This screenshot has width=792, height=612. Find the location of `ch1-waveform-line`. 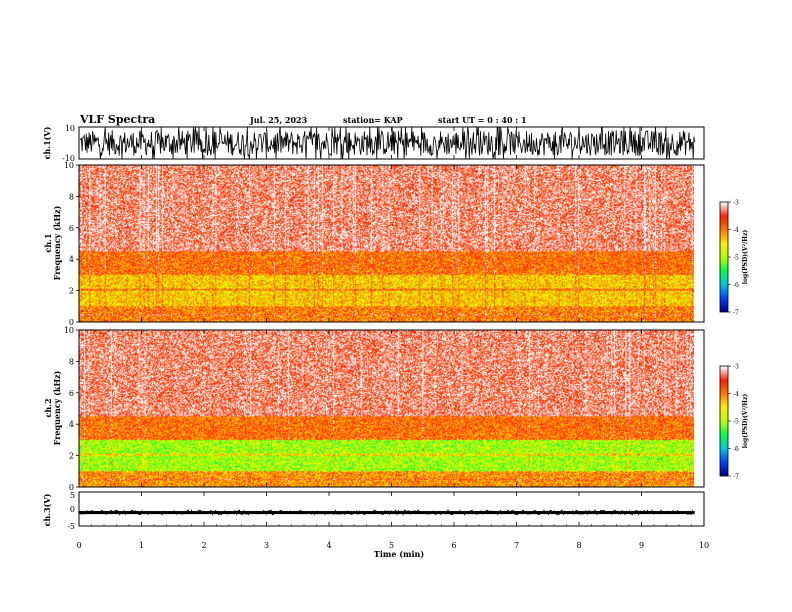

ch1-waveform-line is located at coordinates (387, 143).